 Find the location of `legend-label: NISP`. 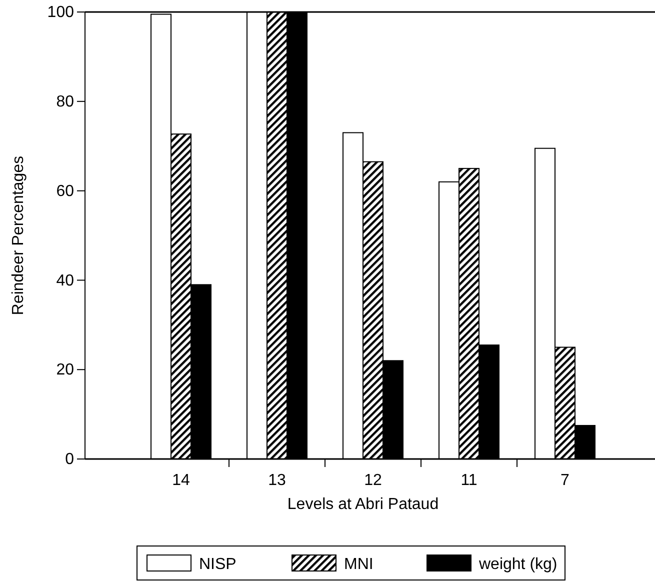

legend-label: NISP is located at coordinates (217, 564).